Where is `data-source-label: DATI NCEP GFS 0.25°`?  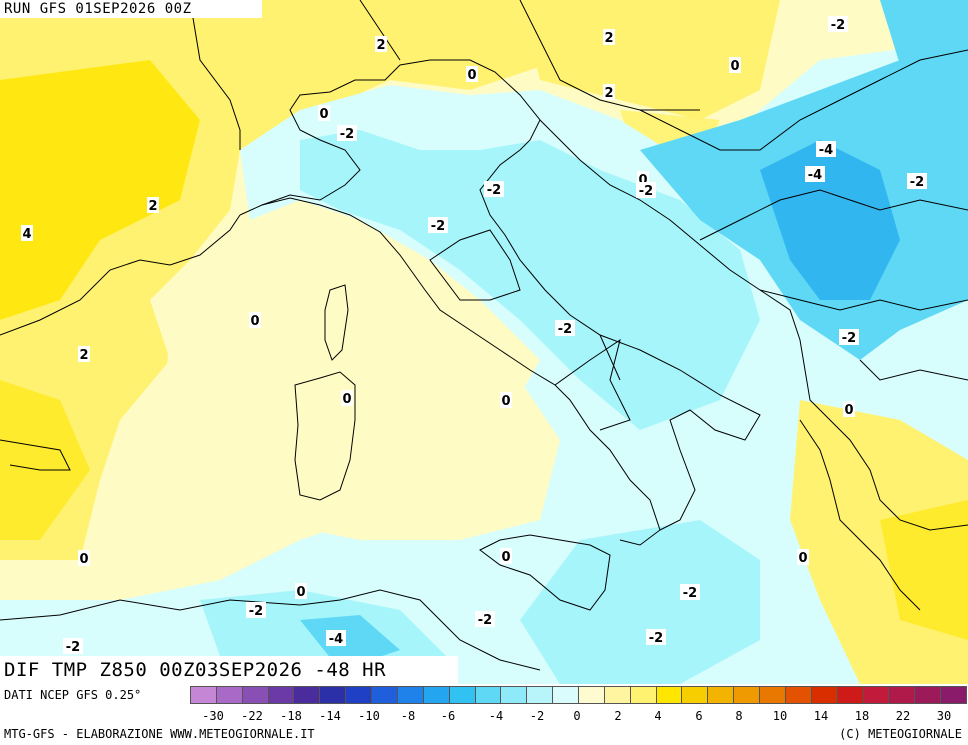
data-source-label: DATI NCEP GFS 0.25° is located at coordinates (73, 695).